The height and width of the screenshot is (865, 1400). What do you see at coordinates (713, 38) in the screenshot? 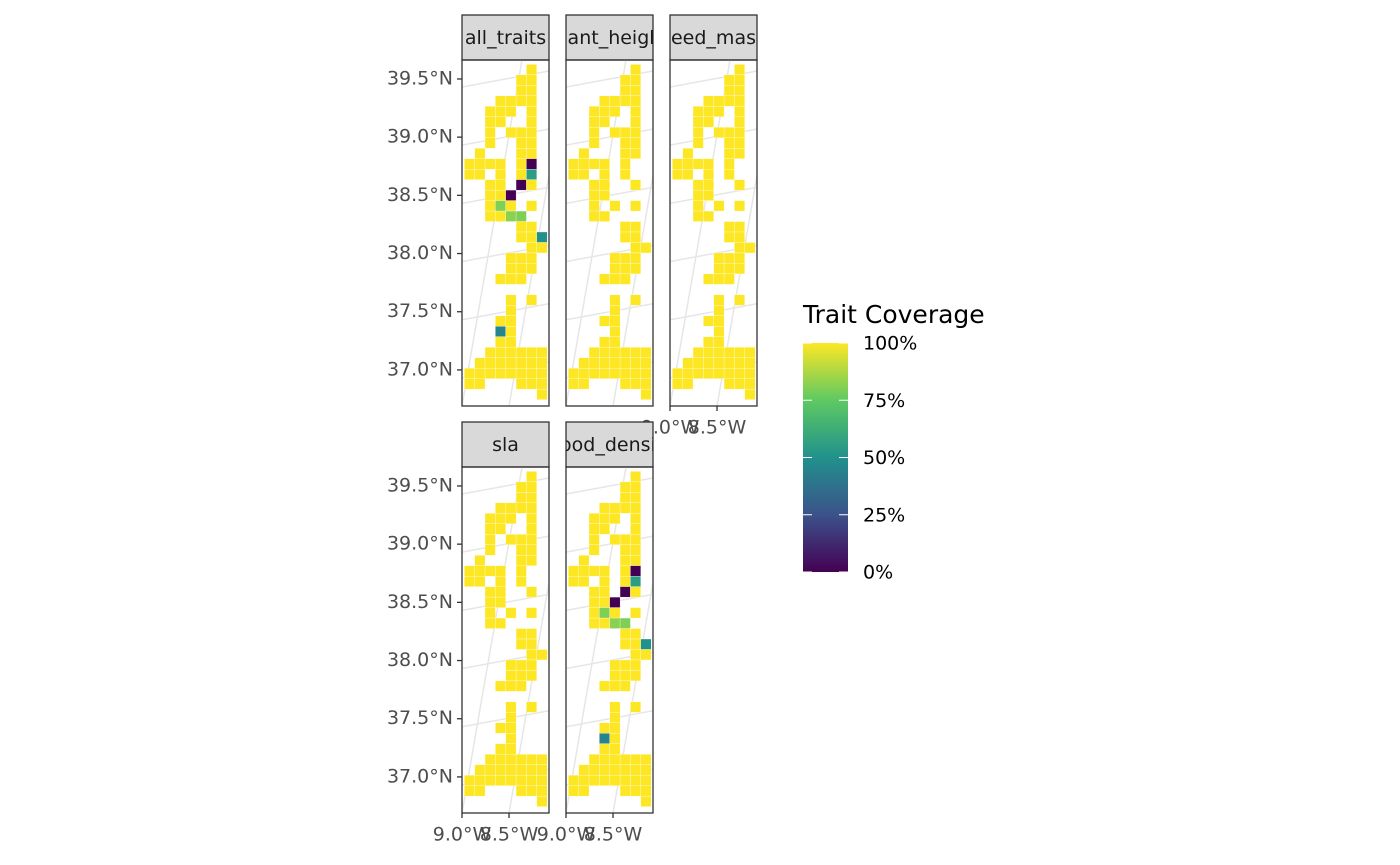
I see `facet-label: seed_mass` at bounding box center [713, 38].